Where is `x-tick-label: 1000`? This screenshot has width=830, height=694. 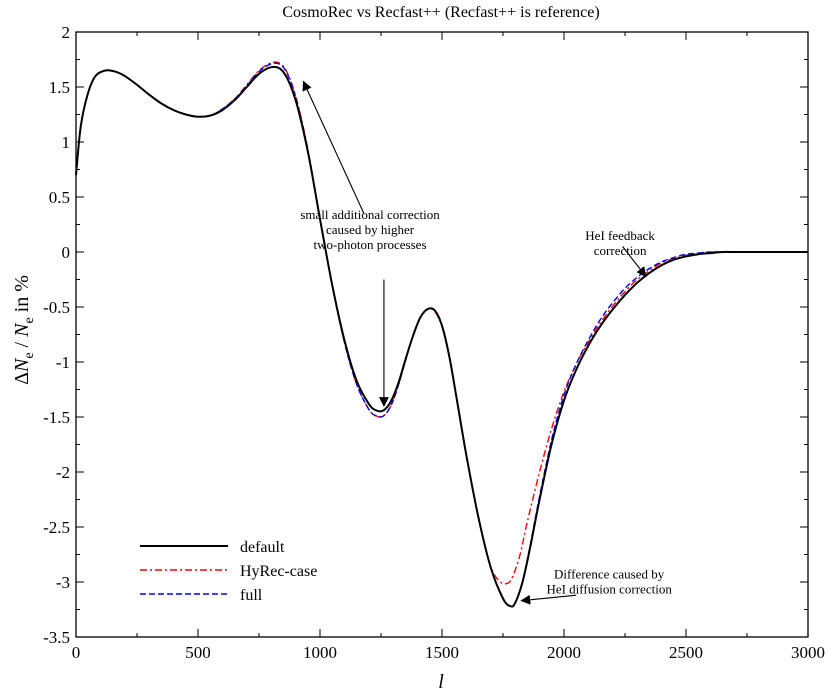 x-tick-label: 1000 is located at coordinates (320, 652).